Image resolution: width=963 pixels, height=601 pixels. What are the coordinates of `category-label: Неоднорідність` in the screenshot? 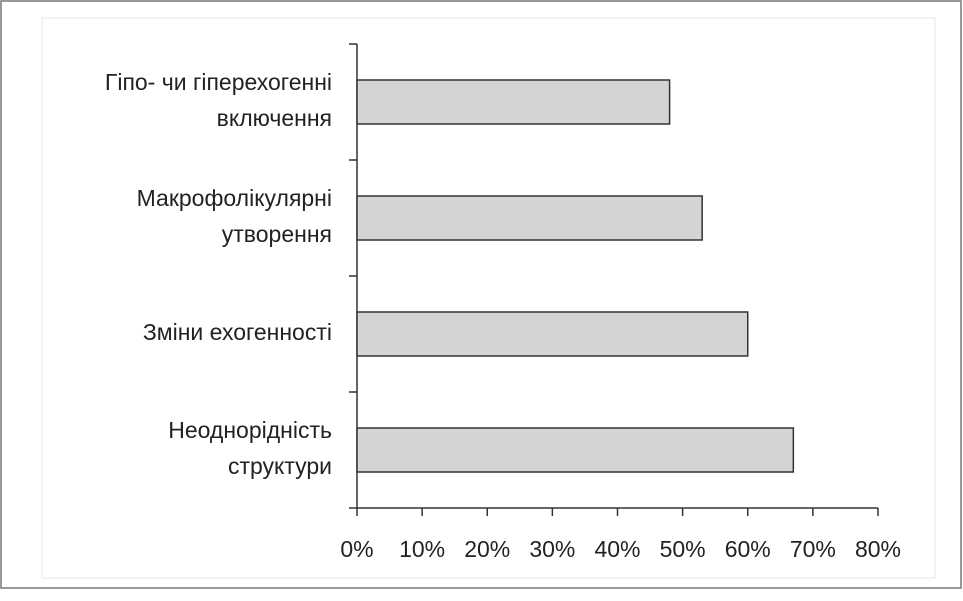 It's located at (250, 430).